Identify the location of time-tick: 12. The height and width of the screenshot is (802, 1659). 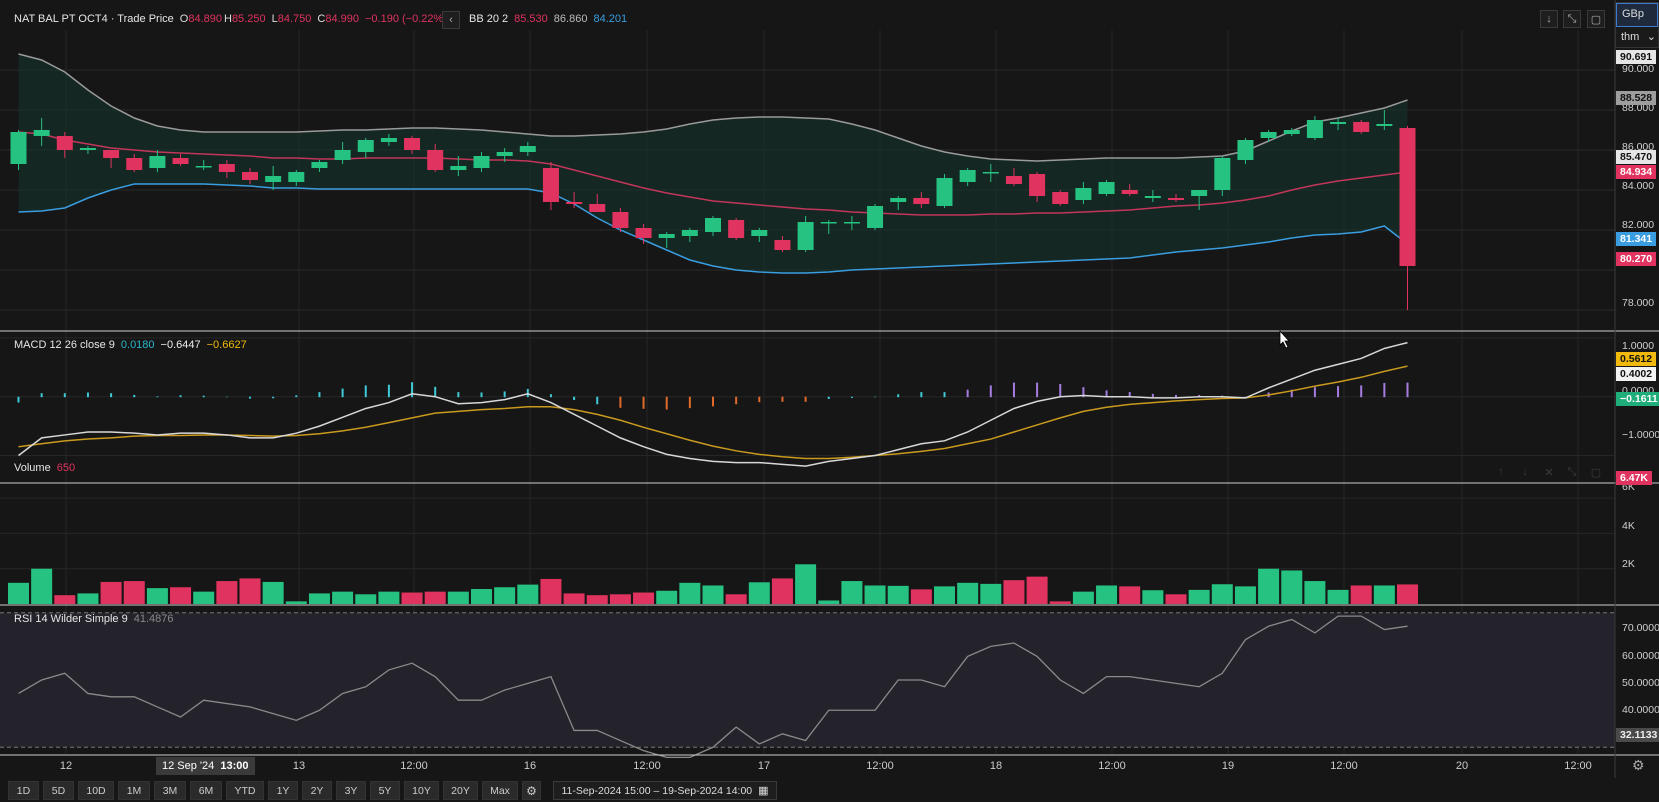
(66, 766).